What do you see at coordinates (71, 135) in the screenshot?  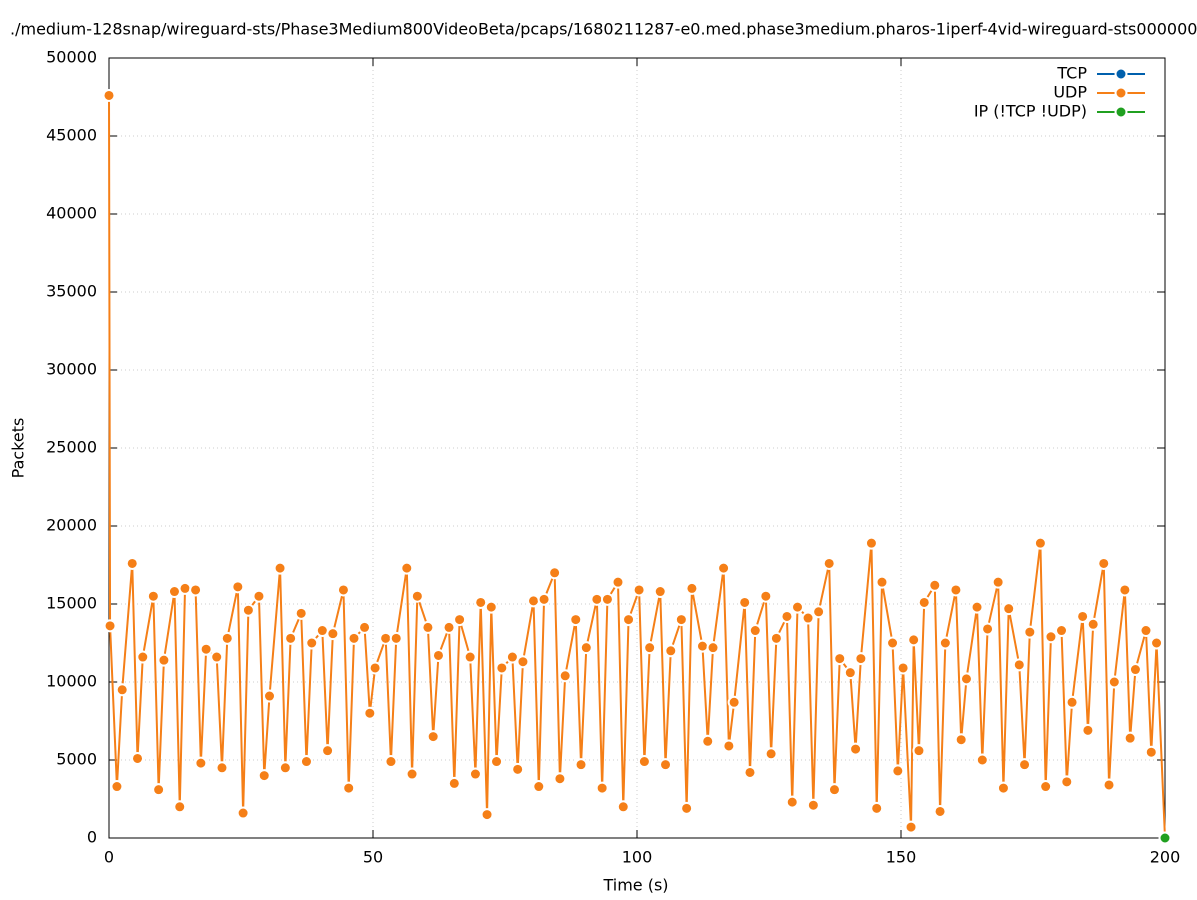 I see `y-tick-label: 45000` at bounding box center [71, 135].